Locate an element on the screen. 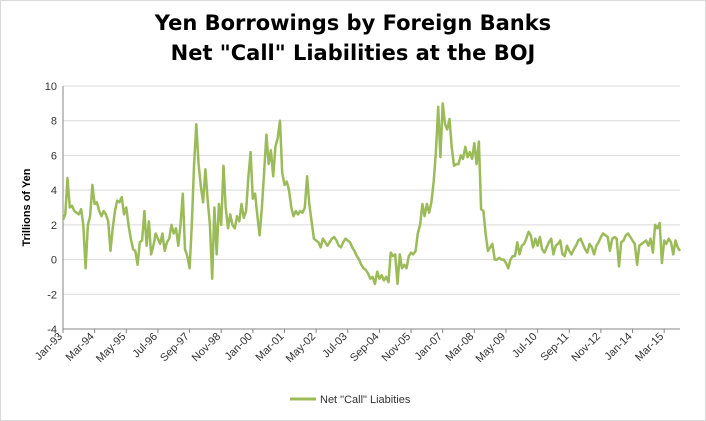  x-tick-label: Jul-10 is located at coordinates (525, 346).